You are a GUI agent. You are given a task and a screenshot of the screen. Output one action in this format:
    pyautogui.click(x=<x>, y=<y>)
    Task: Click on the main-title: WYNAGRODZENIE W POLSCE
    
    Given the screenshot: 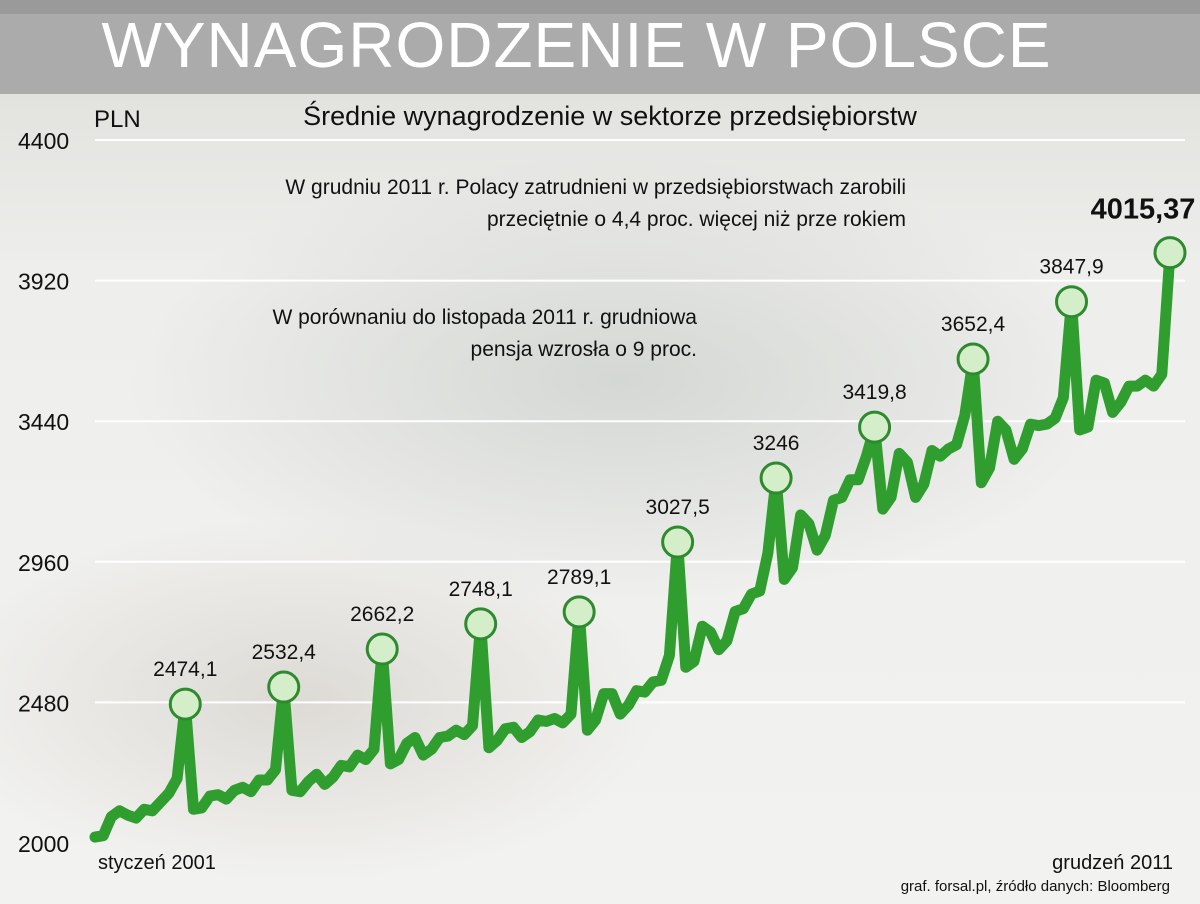 What is the action you would take?
    pyautogui.click(x=576, y=45)
    